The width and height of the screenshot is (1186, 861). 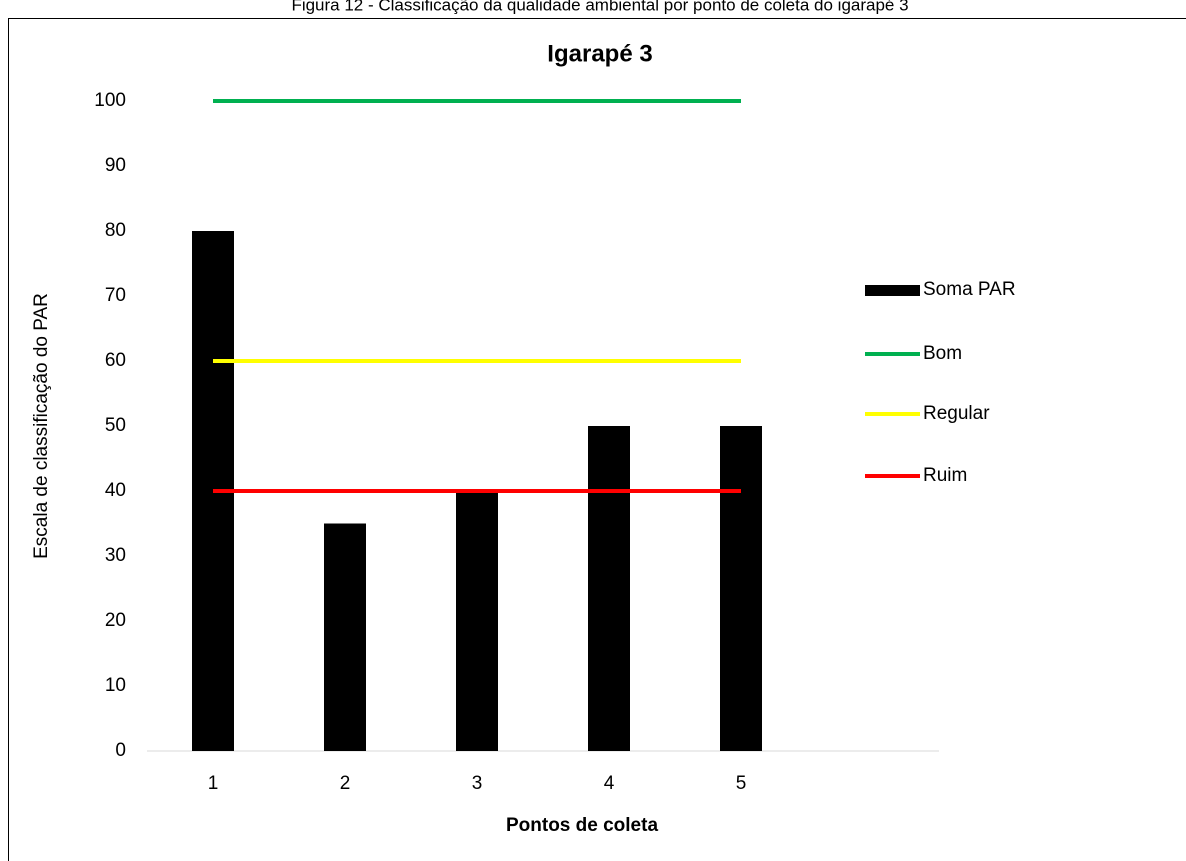 What do you see at coordinates (213, 783) in the screenshot?
I see `x-tick-label: 1` at bounding box center [213, 783].